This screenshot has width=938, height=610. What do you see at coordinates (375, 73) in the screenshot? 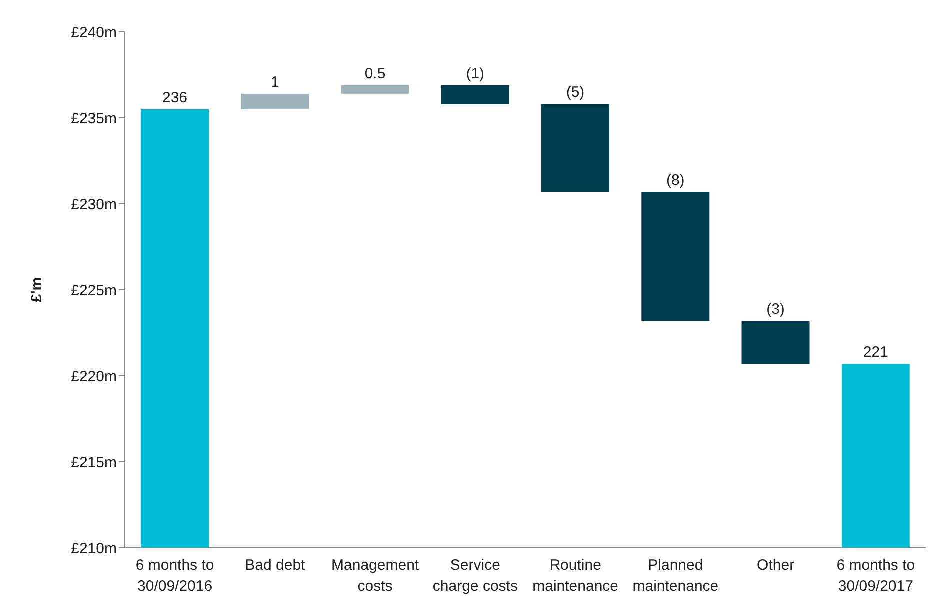
I see `data-label: 0.5` at bounding box center [375, 73].